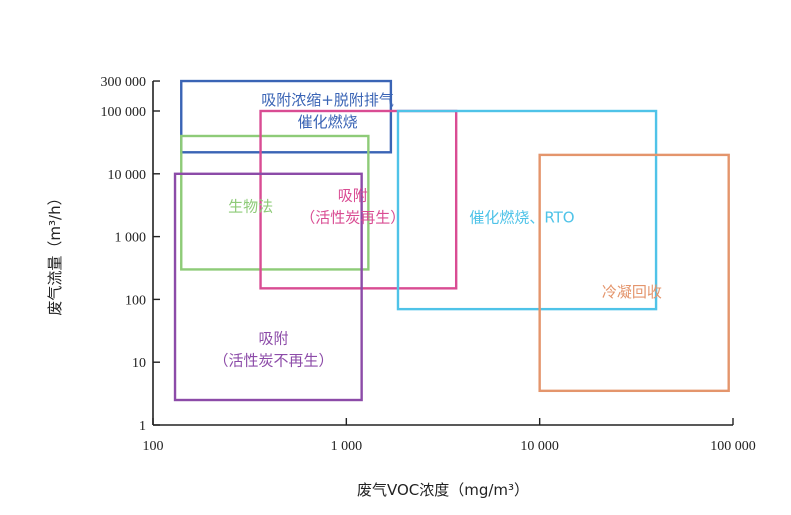 The height and width of the screenshot is (515, 791). Describe the element at coordinates (347, 446) in the screenshot. I see `x-tick-label: 1 000` at that location.